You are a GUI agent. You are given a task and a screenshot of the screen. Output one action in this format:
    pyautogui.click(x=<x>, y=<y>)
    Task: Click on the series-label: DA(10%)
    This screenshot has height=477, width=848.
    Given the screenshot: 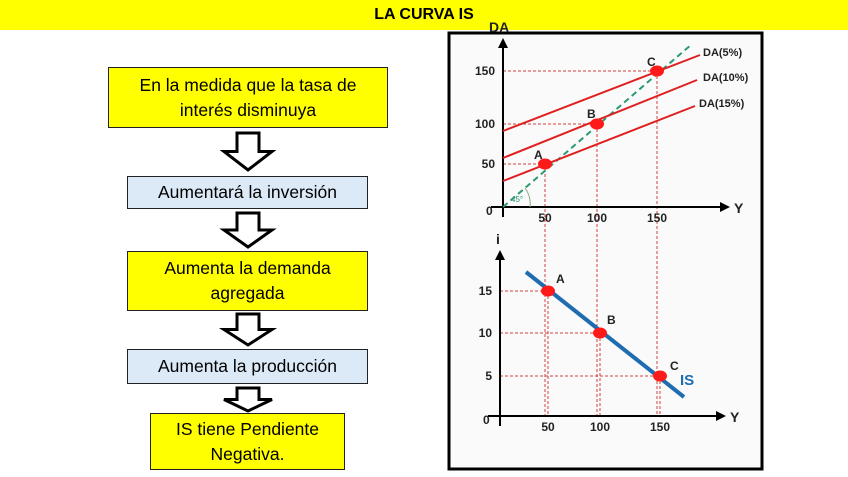 What is the action you would take?
    pyautogui.click(x=726, y=78)
    